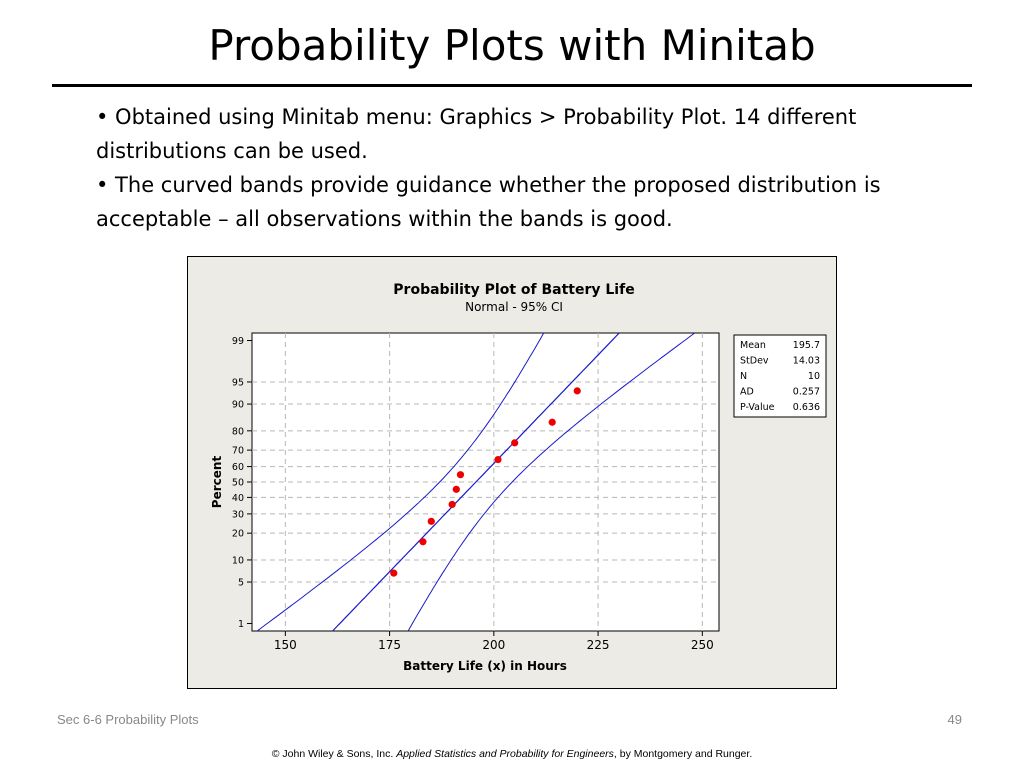 The width and height of the screenshot is (1024, 768). Describe the element at coordinates (814, 376) in the screenshot. I see `stats-value: 10` at that location.